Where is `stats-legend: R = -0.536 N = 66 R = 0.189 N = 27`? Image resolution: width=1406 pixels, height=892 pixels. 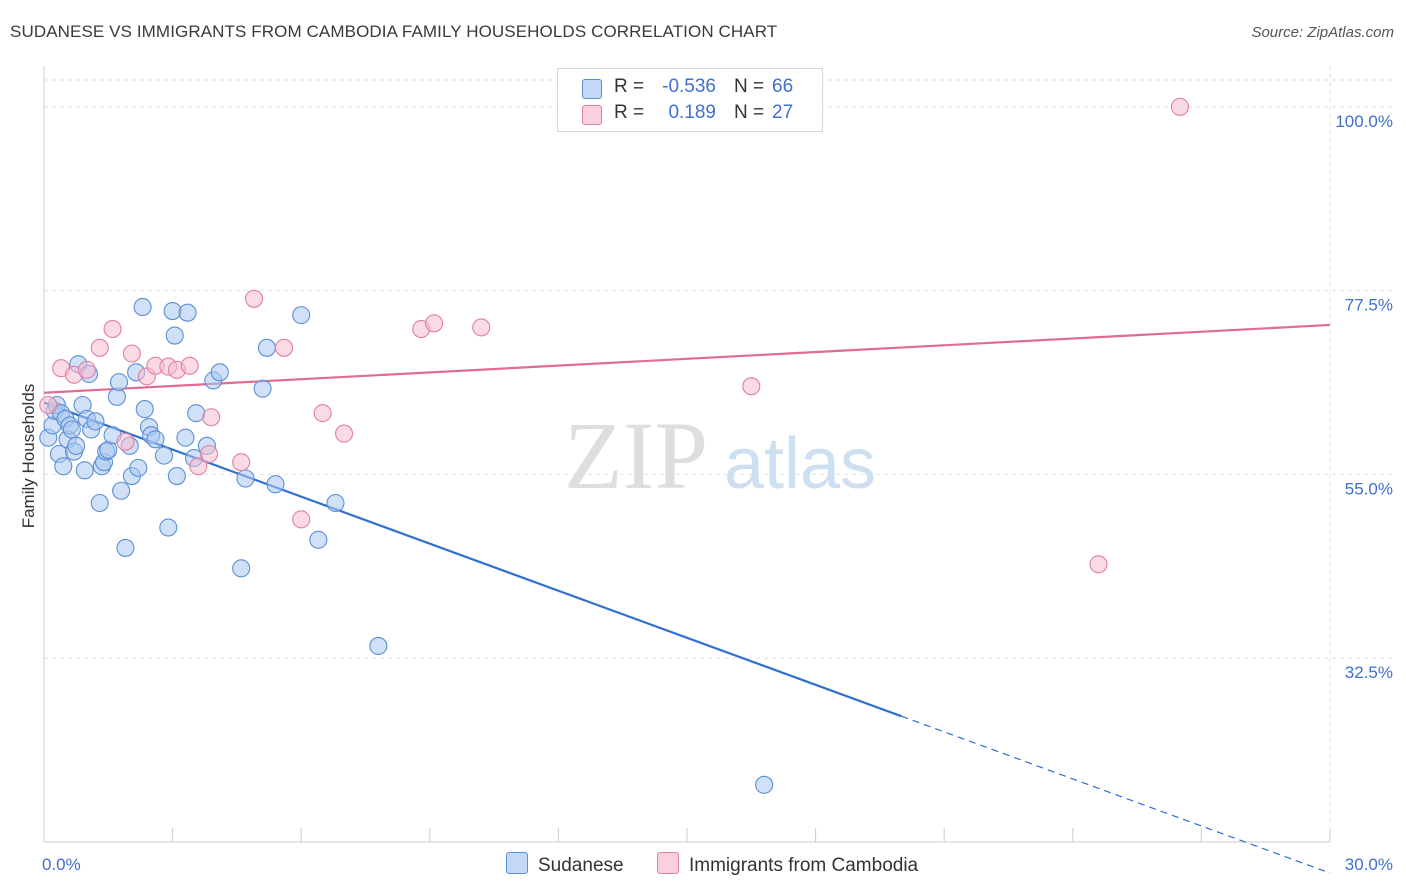
stats-legend: R = -0.536 N = 66 R = 0.189 N = 27 is located at coordinates (690, 100).